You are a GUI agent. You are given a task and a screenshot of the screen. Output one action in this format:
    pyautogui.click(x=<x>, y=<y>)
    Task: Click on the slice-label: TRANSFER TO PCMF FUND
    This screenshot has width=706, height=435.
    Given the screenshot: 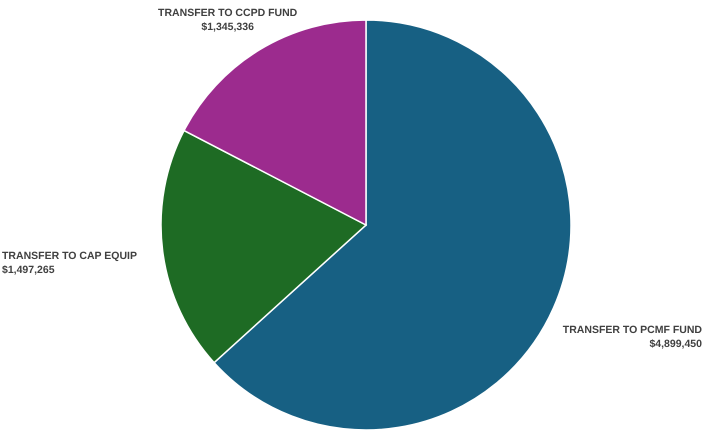 What is the action you would take?
    pyautogui.click(x=632, y=330)
    